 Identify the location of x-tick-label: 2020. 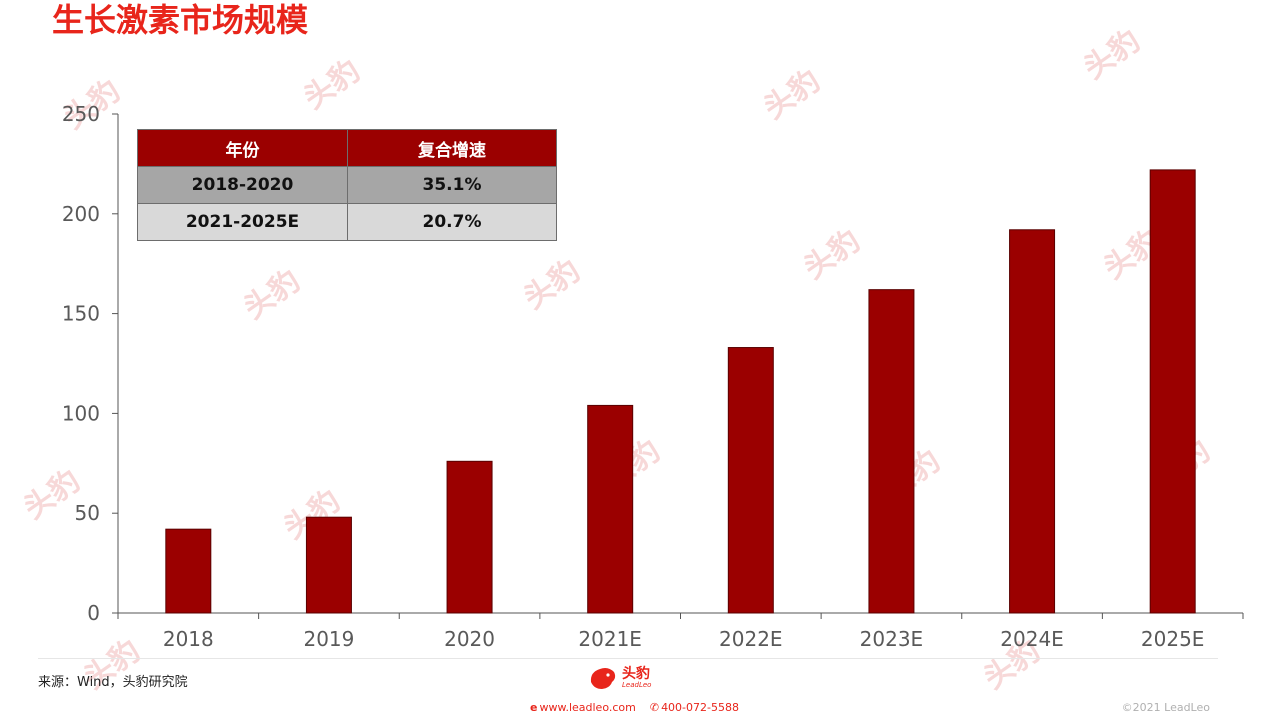
(469, 639).